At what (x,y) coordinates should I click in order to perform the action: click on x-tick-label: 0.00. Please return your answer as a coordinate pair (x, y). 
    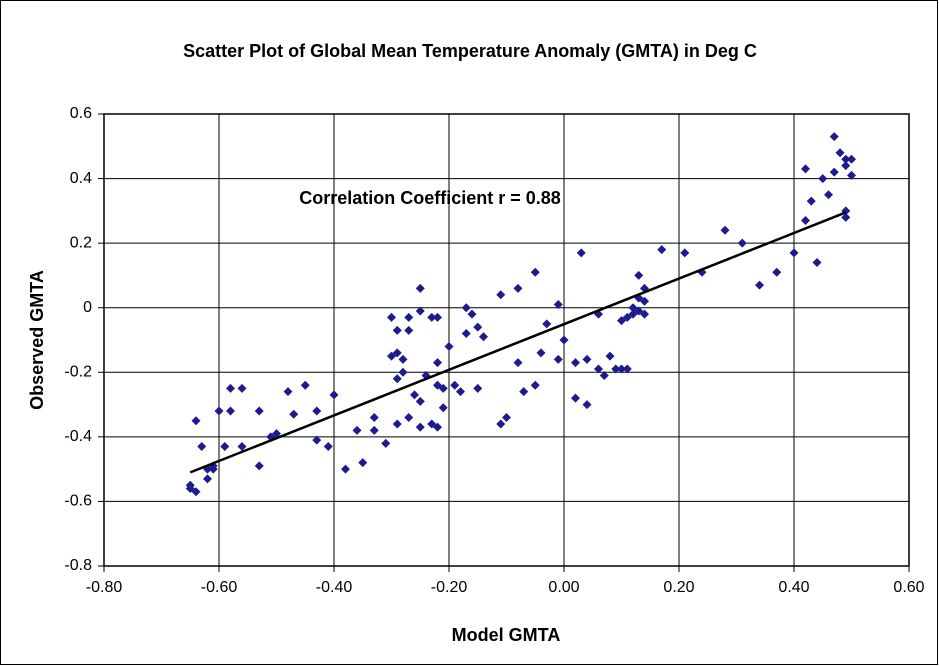
    Looking at the image, I should click on (563, 587).